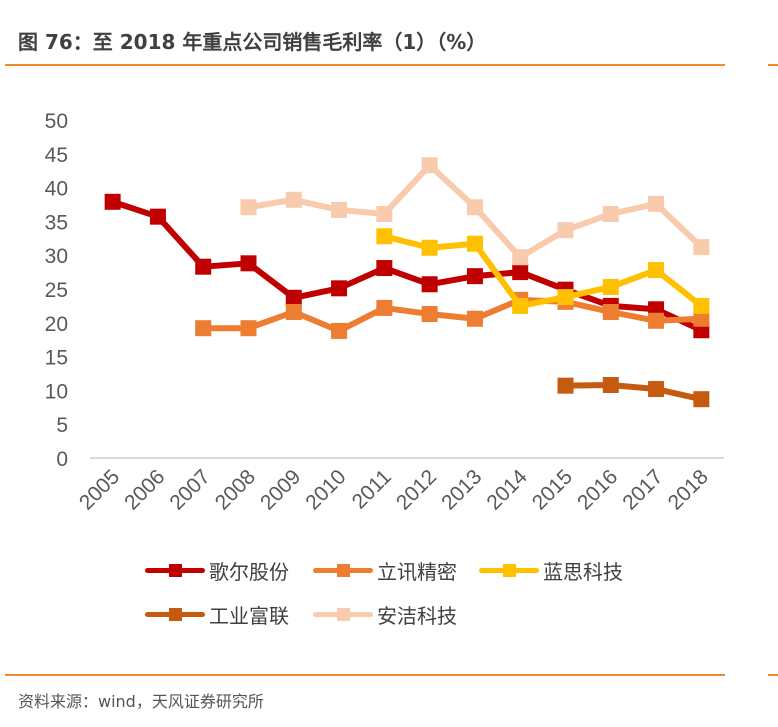  What do you see at coordinates (62, 459) in the screenshot?
I see `y-tick-label: 0` at bounding box center [62, 459].